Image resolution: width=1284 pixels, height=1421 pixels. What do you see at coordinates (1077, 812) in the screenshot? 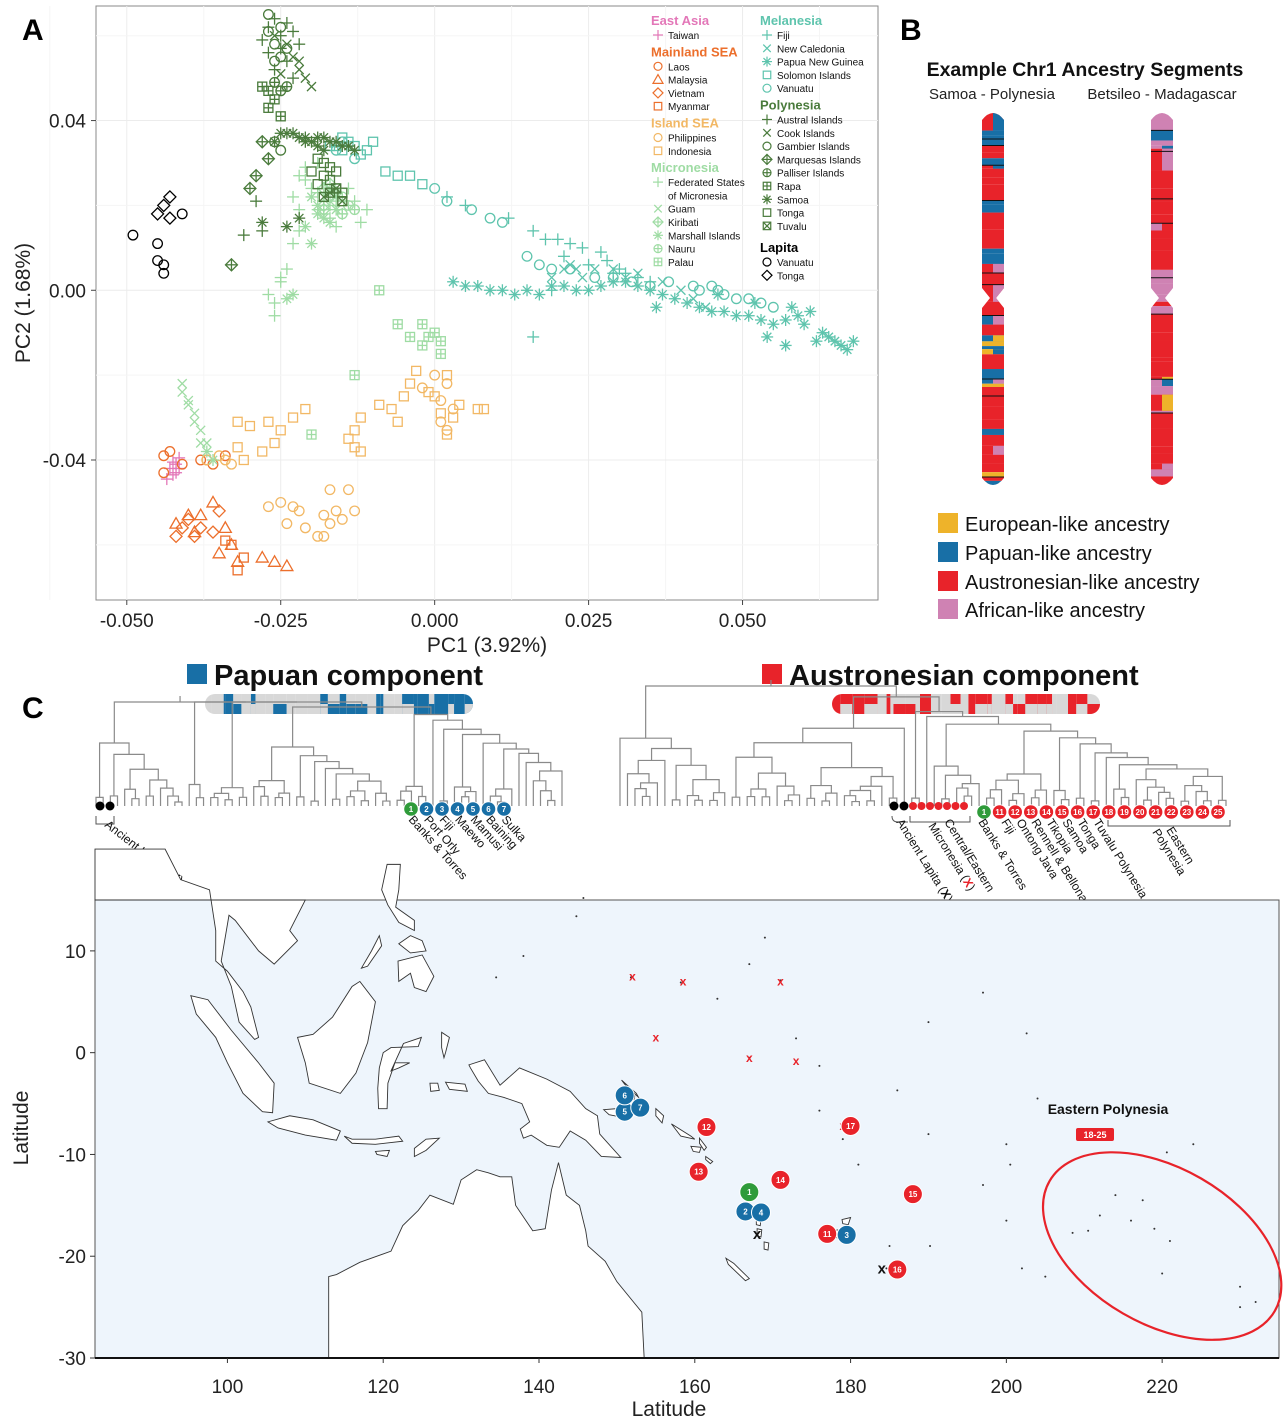
I see `tree-node-number: 16` at bounding box center [1077, 812].